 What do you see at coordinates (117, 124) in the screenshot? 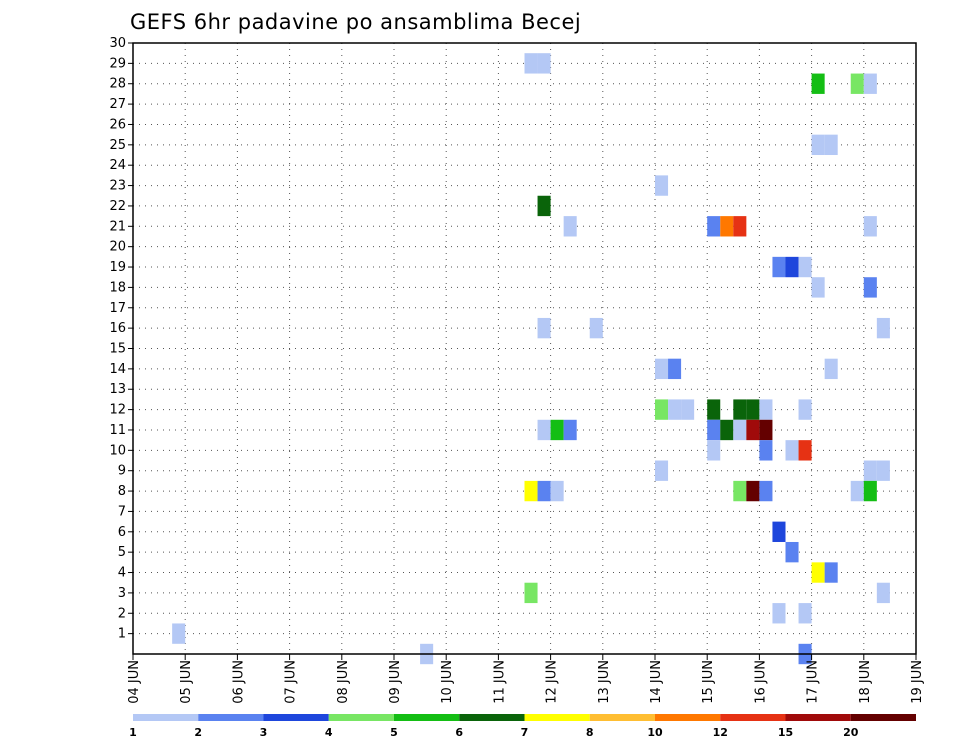
I see `y-tick-label: 26` at bounding box center [117, 124].